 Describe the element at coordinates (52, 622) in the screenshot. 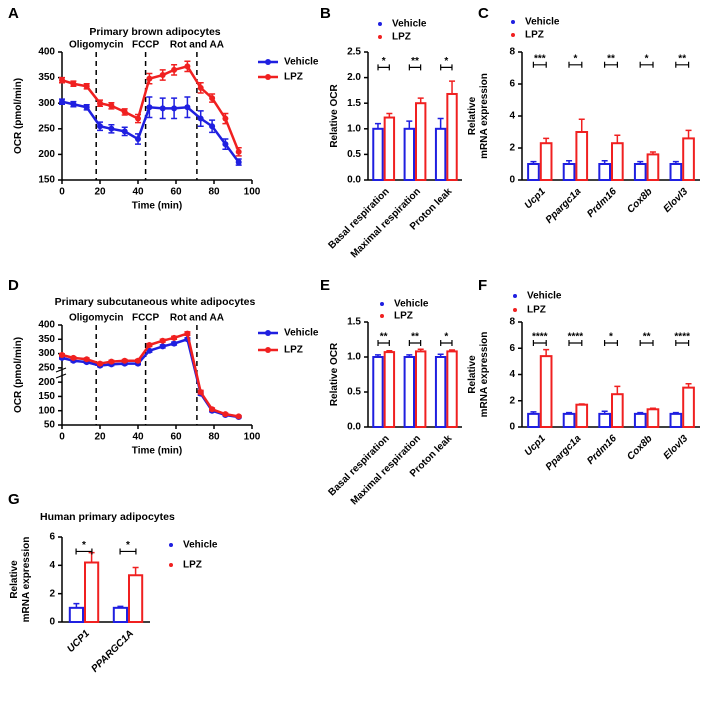

I see `y-tick-label: 0` at that location.